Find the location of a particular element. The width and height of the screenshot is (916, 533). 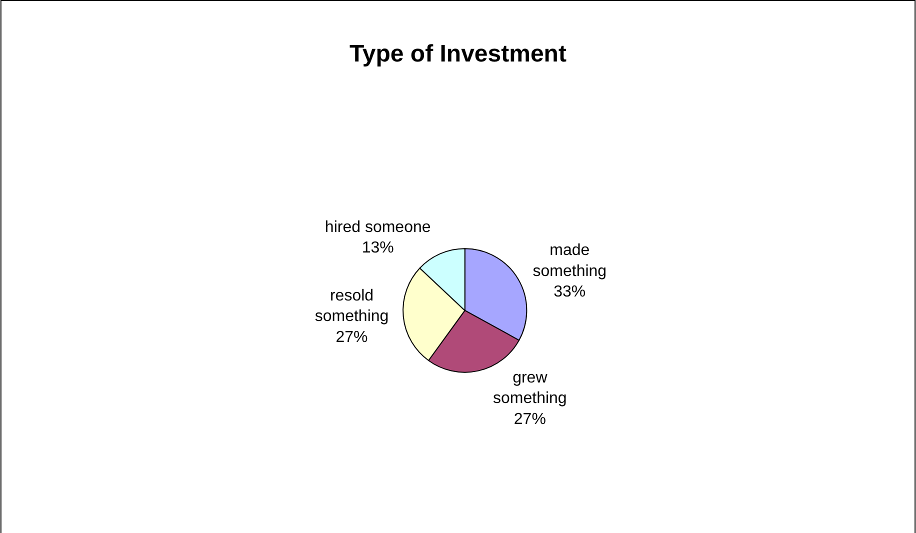

slice-label: grew something is located at coordinates (530, 388).